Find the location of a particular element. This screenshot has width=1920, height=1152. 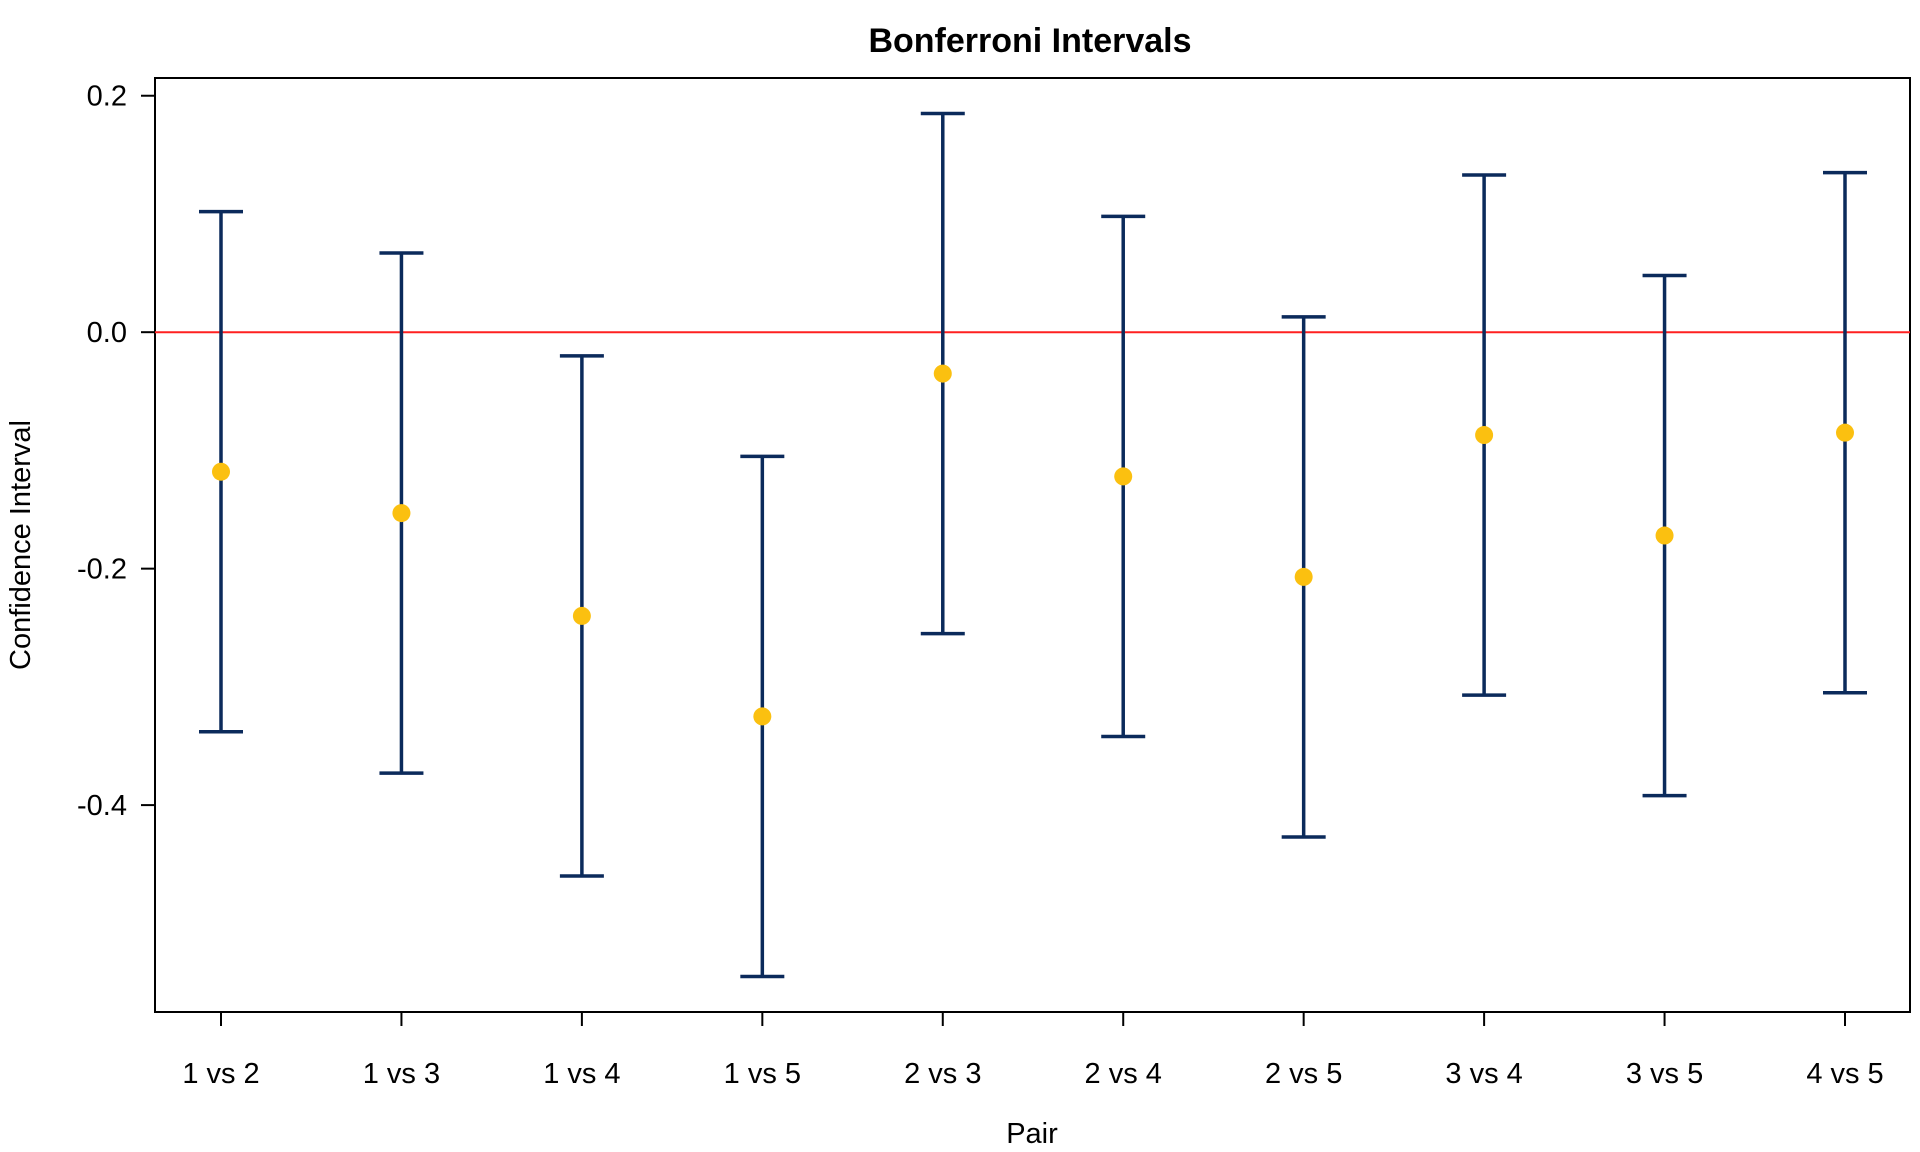

y-axis-label: Confidence Interval is located at coordinates (21, 545).